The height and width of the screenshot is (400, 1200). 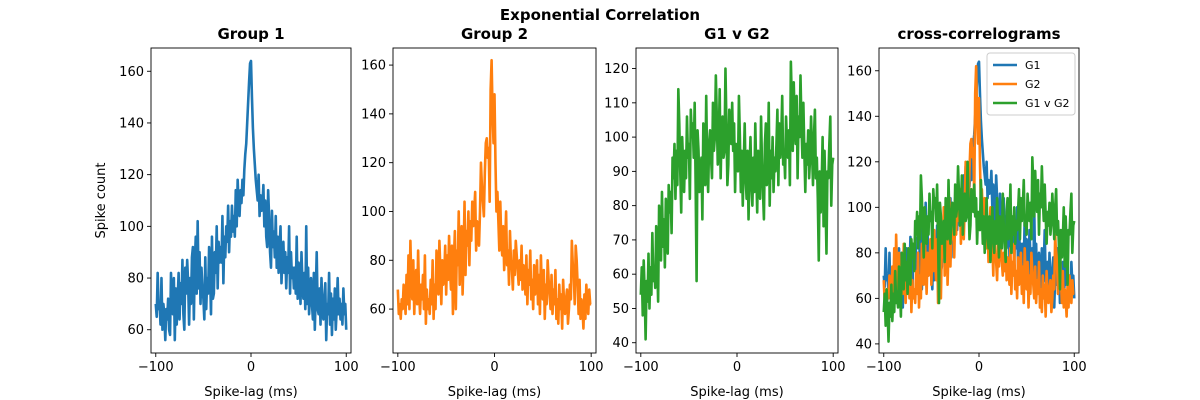 What do you see at coordinates (494, 34) in the screenshot?
I see `panel-title: Group 2` at bounding box center [494, 34].